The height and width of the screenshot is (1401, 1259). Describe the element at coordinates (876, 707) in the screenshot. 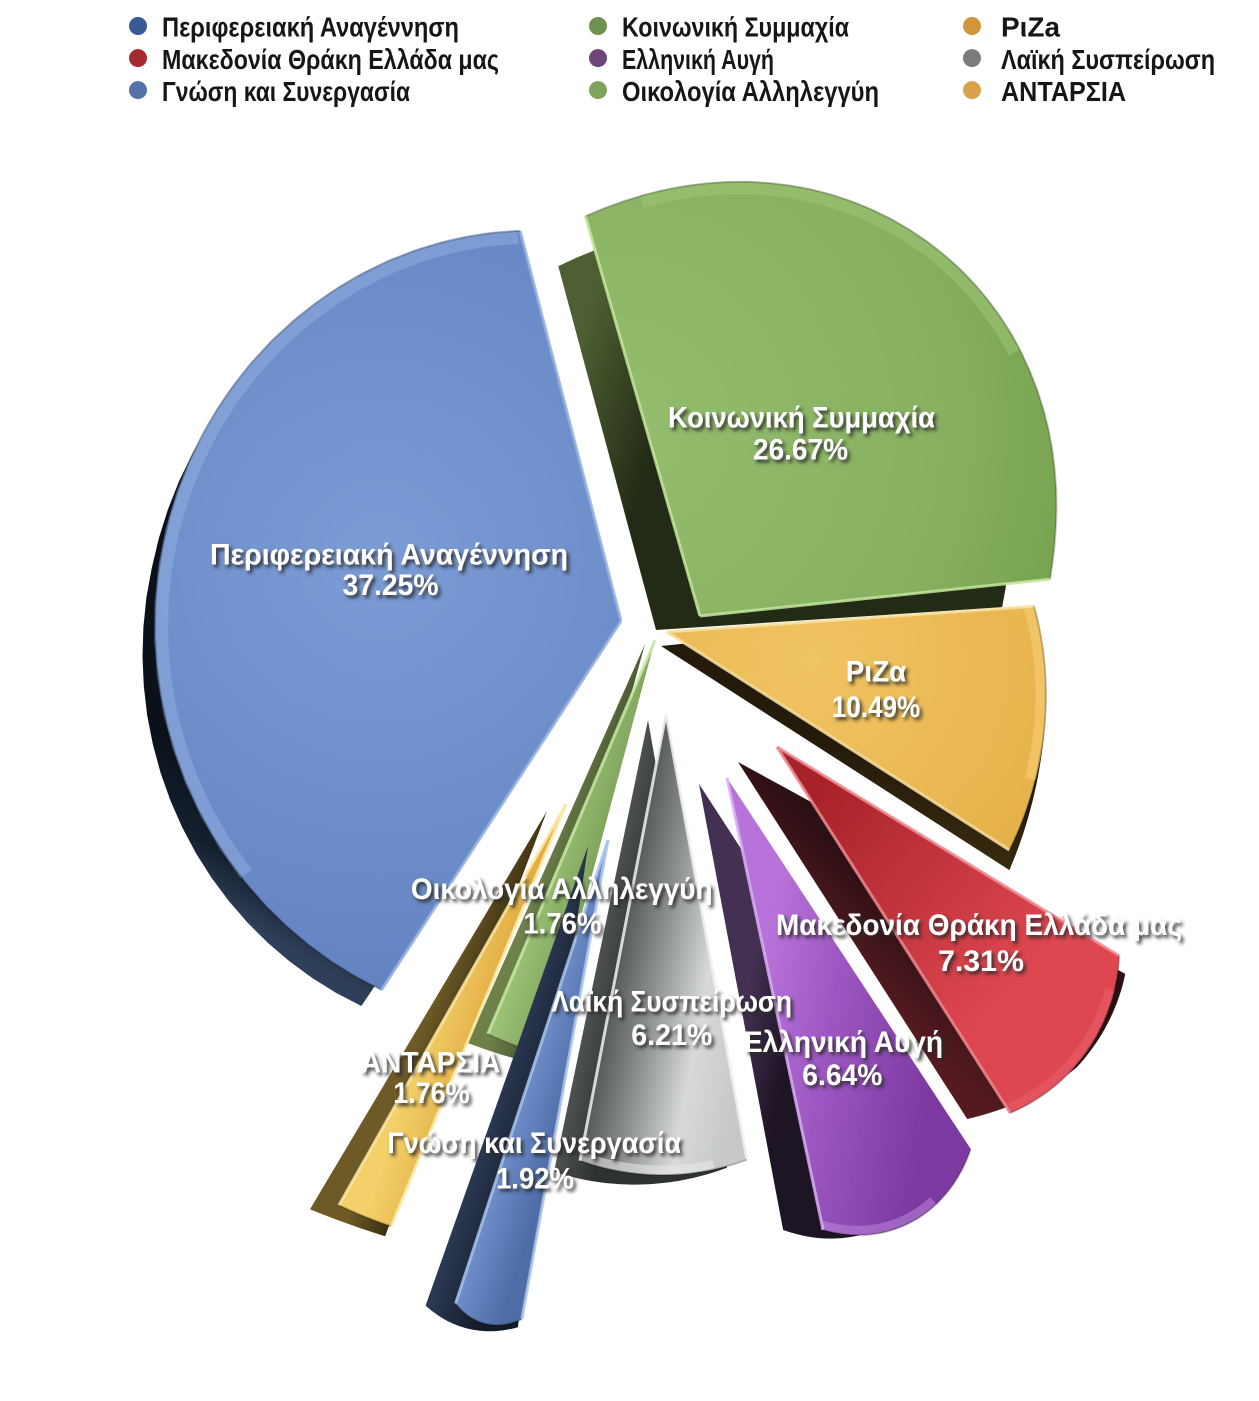

I see `svg-text: 10.49%` at that location.